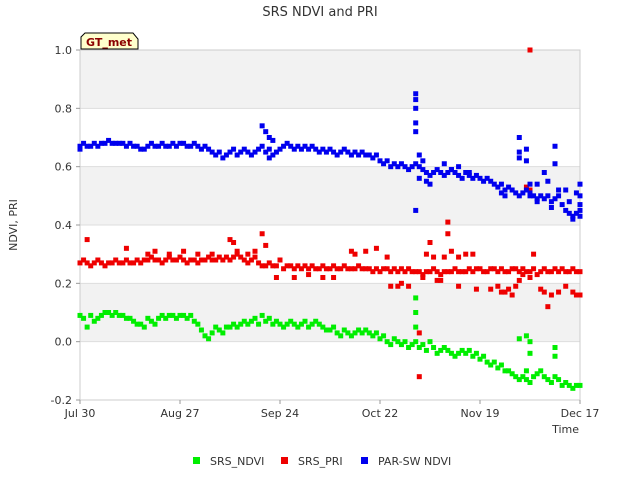 This screenshot has width=640, height=480. I want to click on y-tick-label: -0.2, so click(61, 400).